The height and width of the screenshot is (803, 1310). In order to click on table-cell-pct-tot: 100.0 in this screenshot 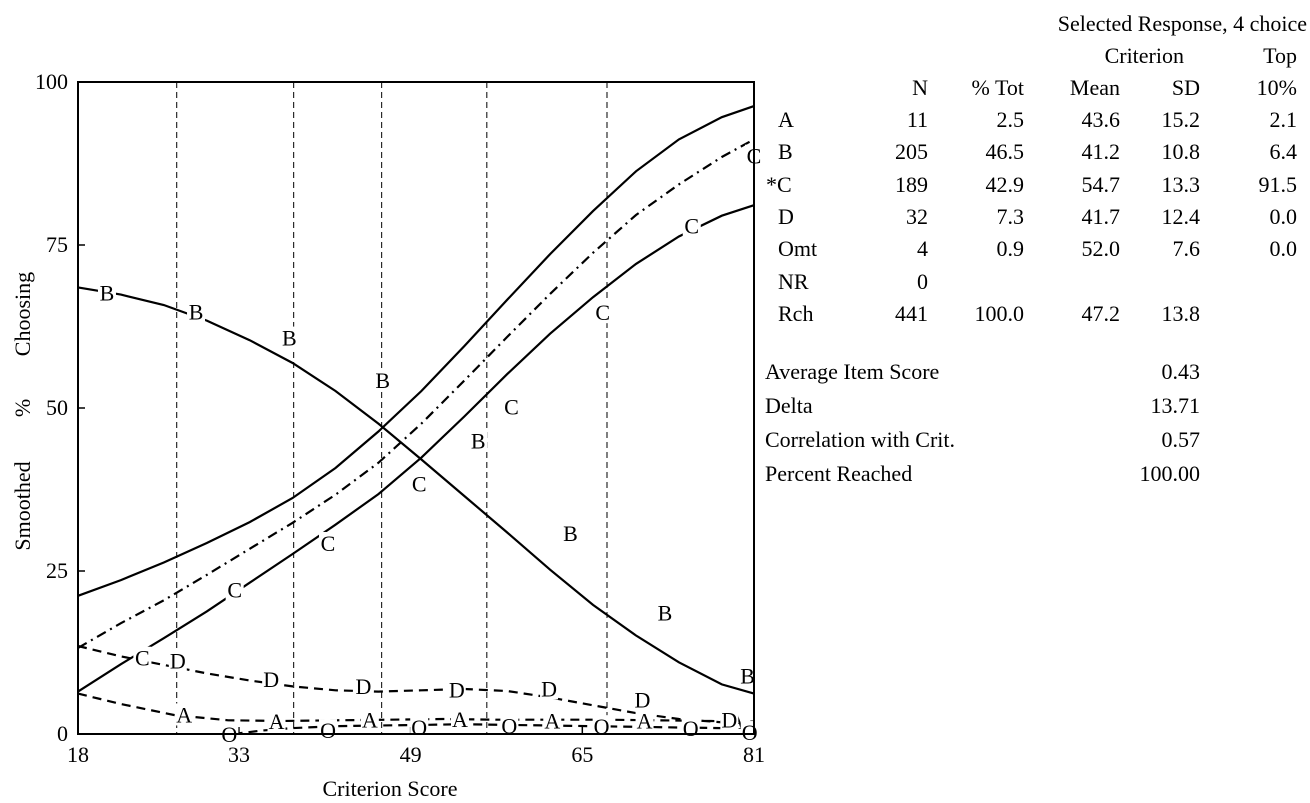, I will do `click(999, 313)`.